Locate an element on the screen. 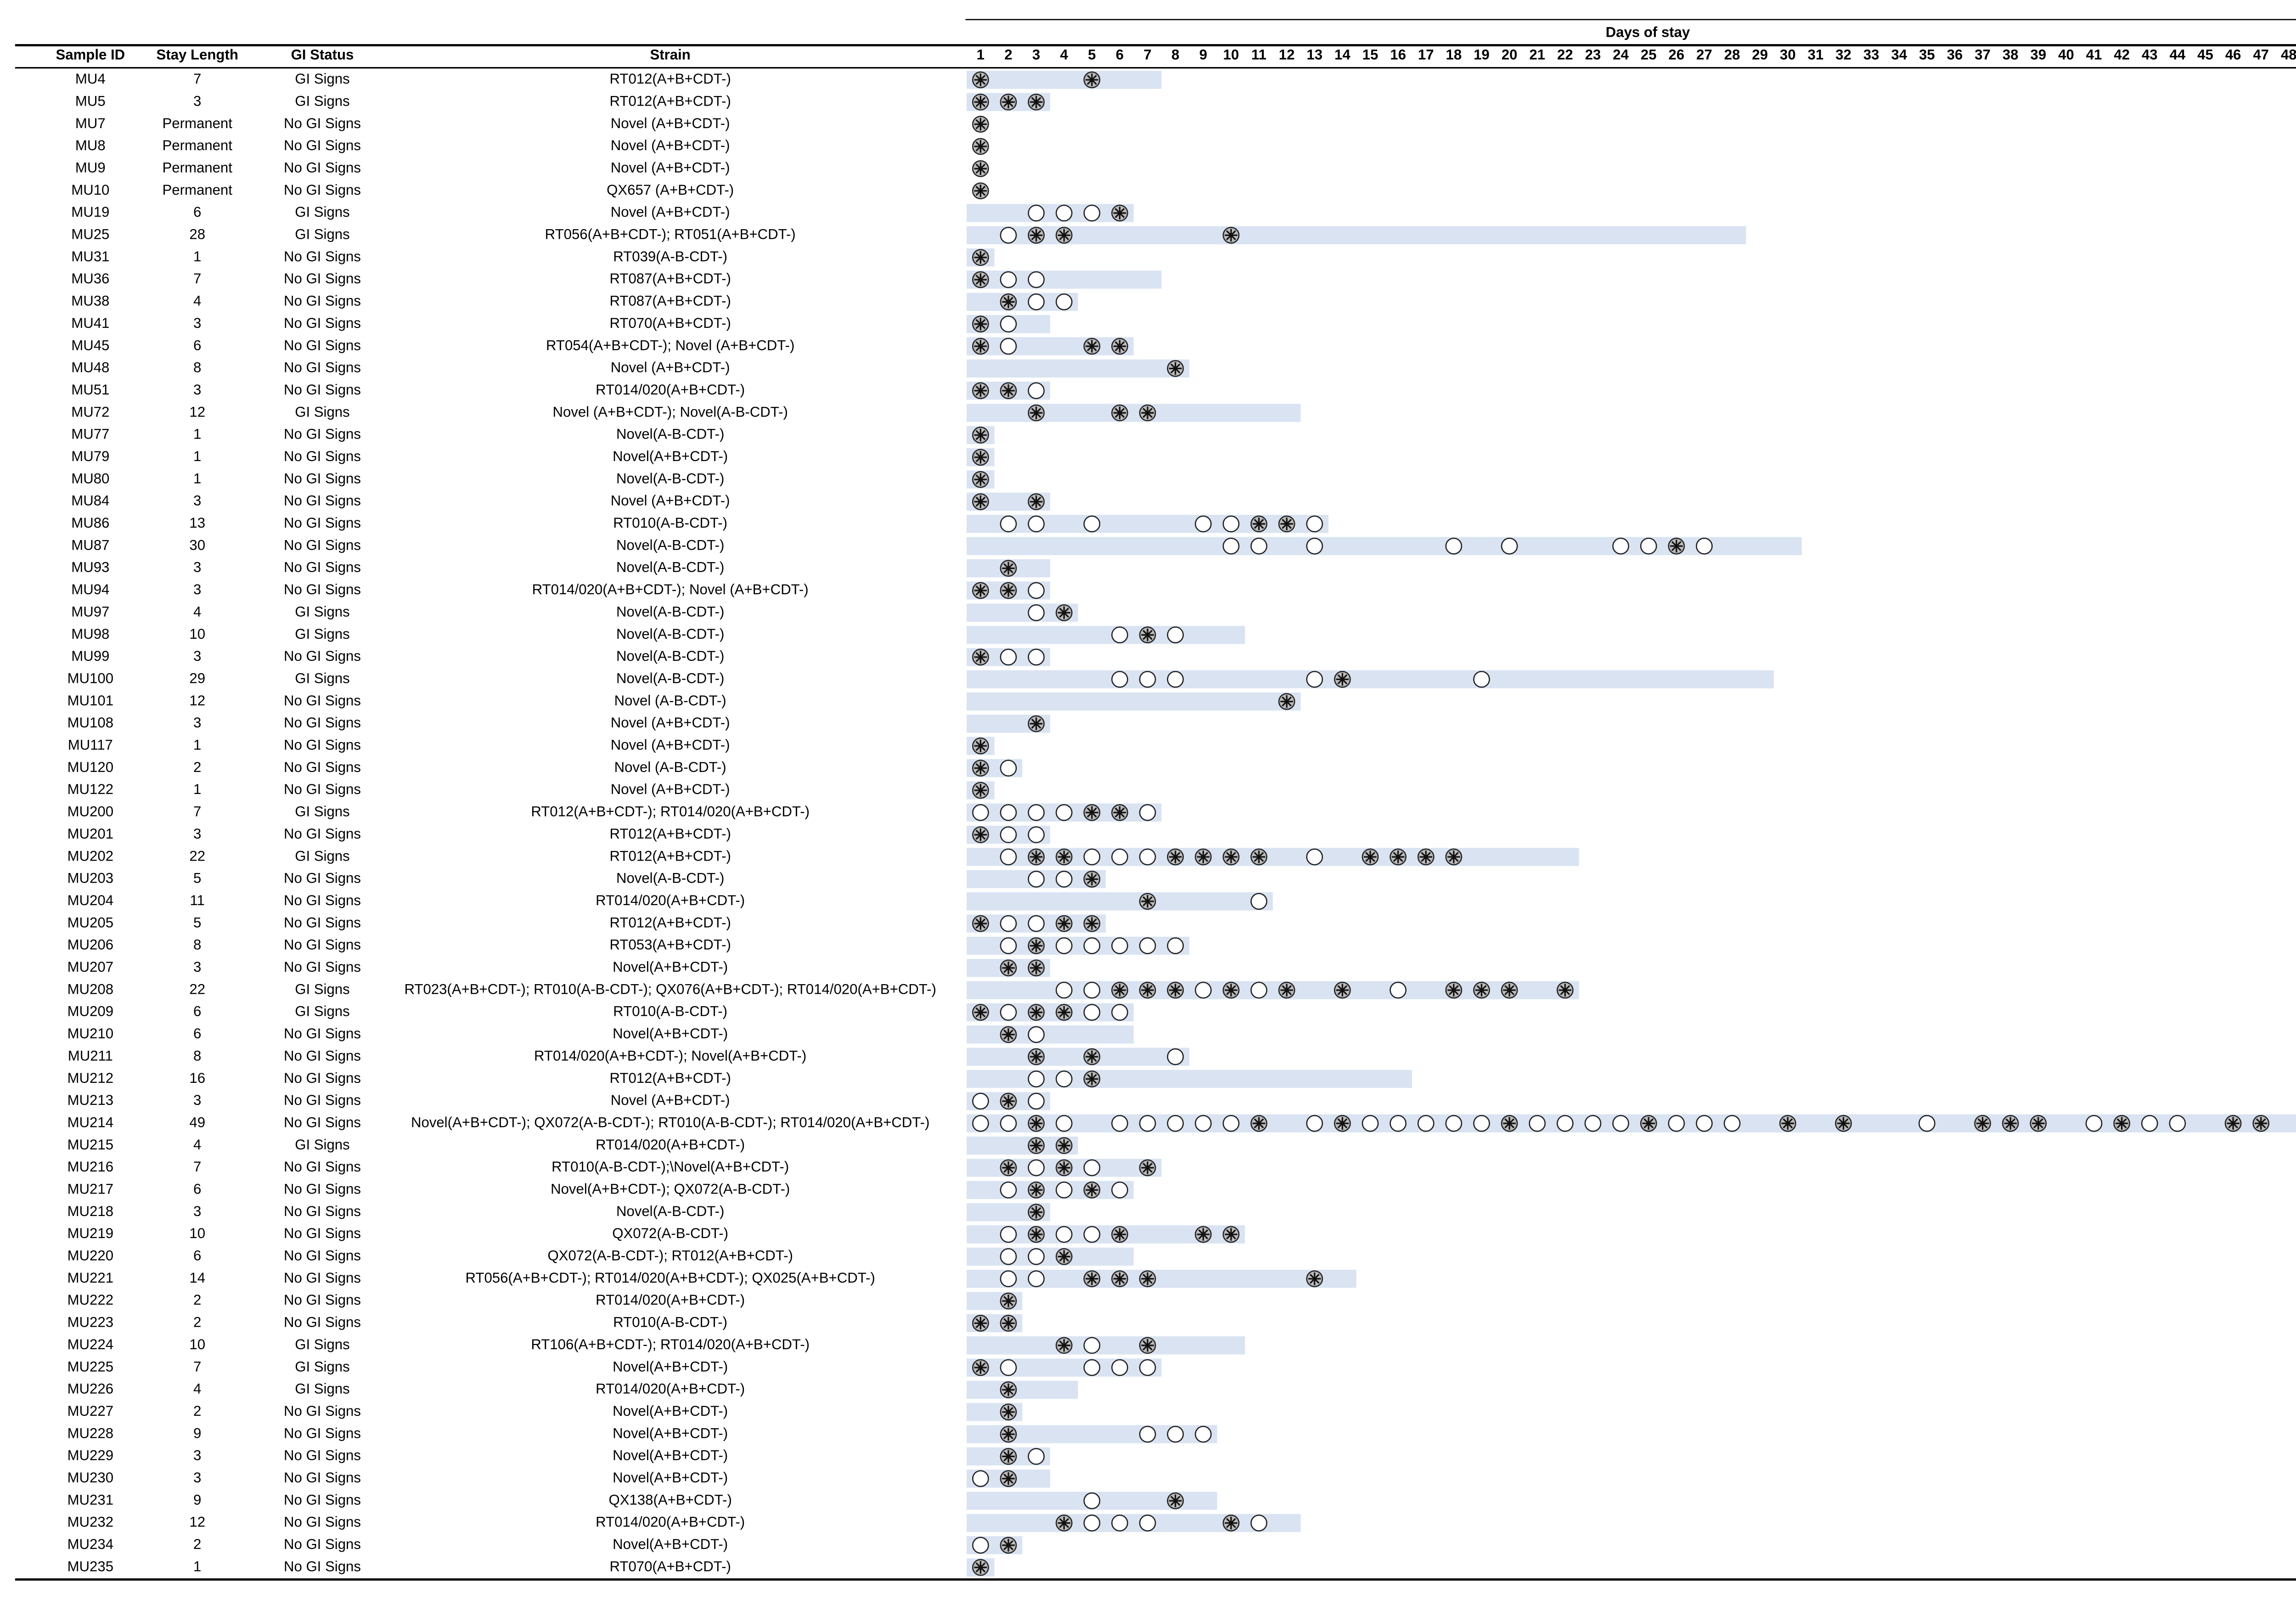 The image size is (2296, 1605). cell-id: MU200 is located at coordinates (90, 812).